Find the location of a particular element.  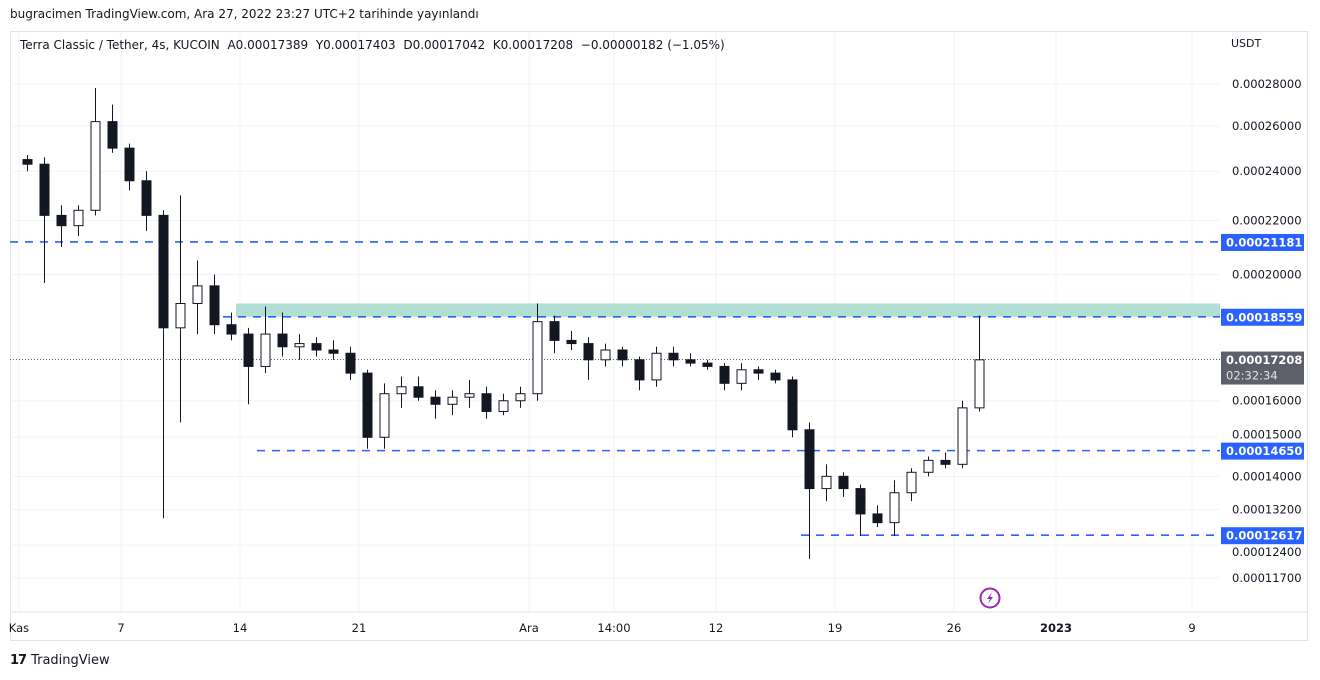

x-tick-label: 14 is located at coordinates (240, 628).